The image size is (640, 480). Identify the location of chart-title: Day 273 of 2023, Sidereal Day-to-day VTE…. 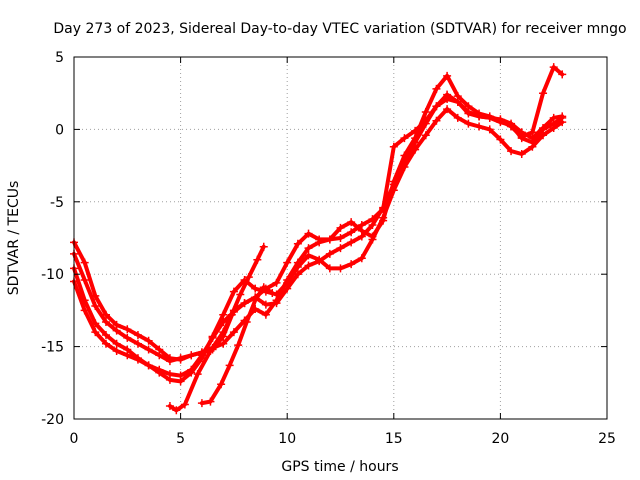
(339, 29).